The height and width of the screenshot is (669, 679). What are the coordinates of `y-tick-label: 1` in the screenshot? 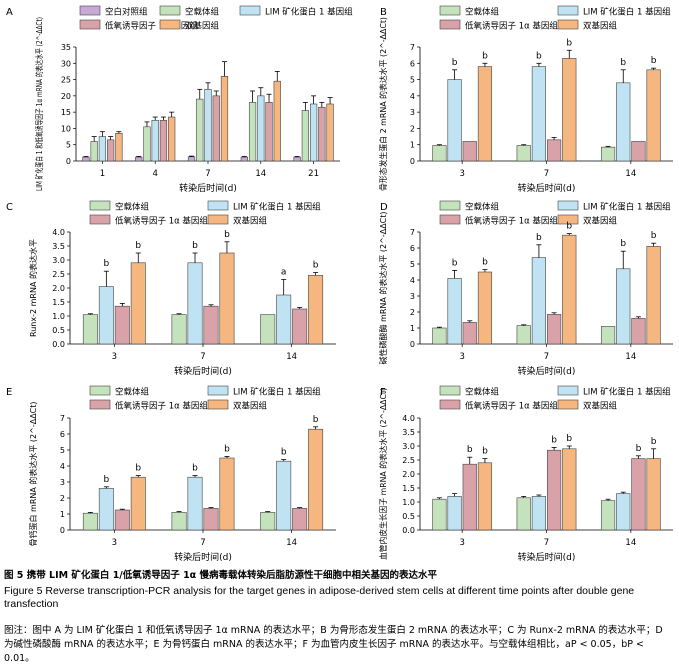 It's located at (412, 145).